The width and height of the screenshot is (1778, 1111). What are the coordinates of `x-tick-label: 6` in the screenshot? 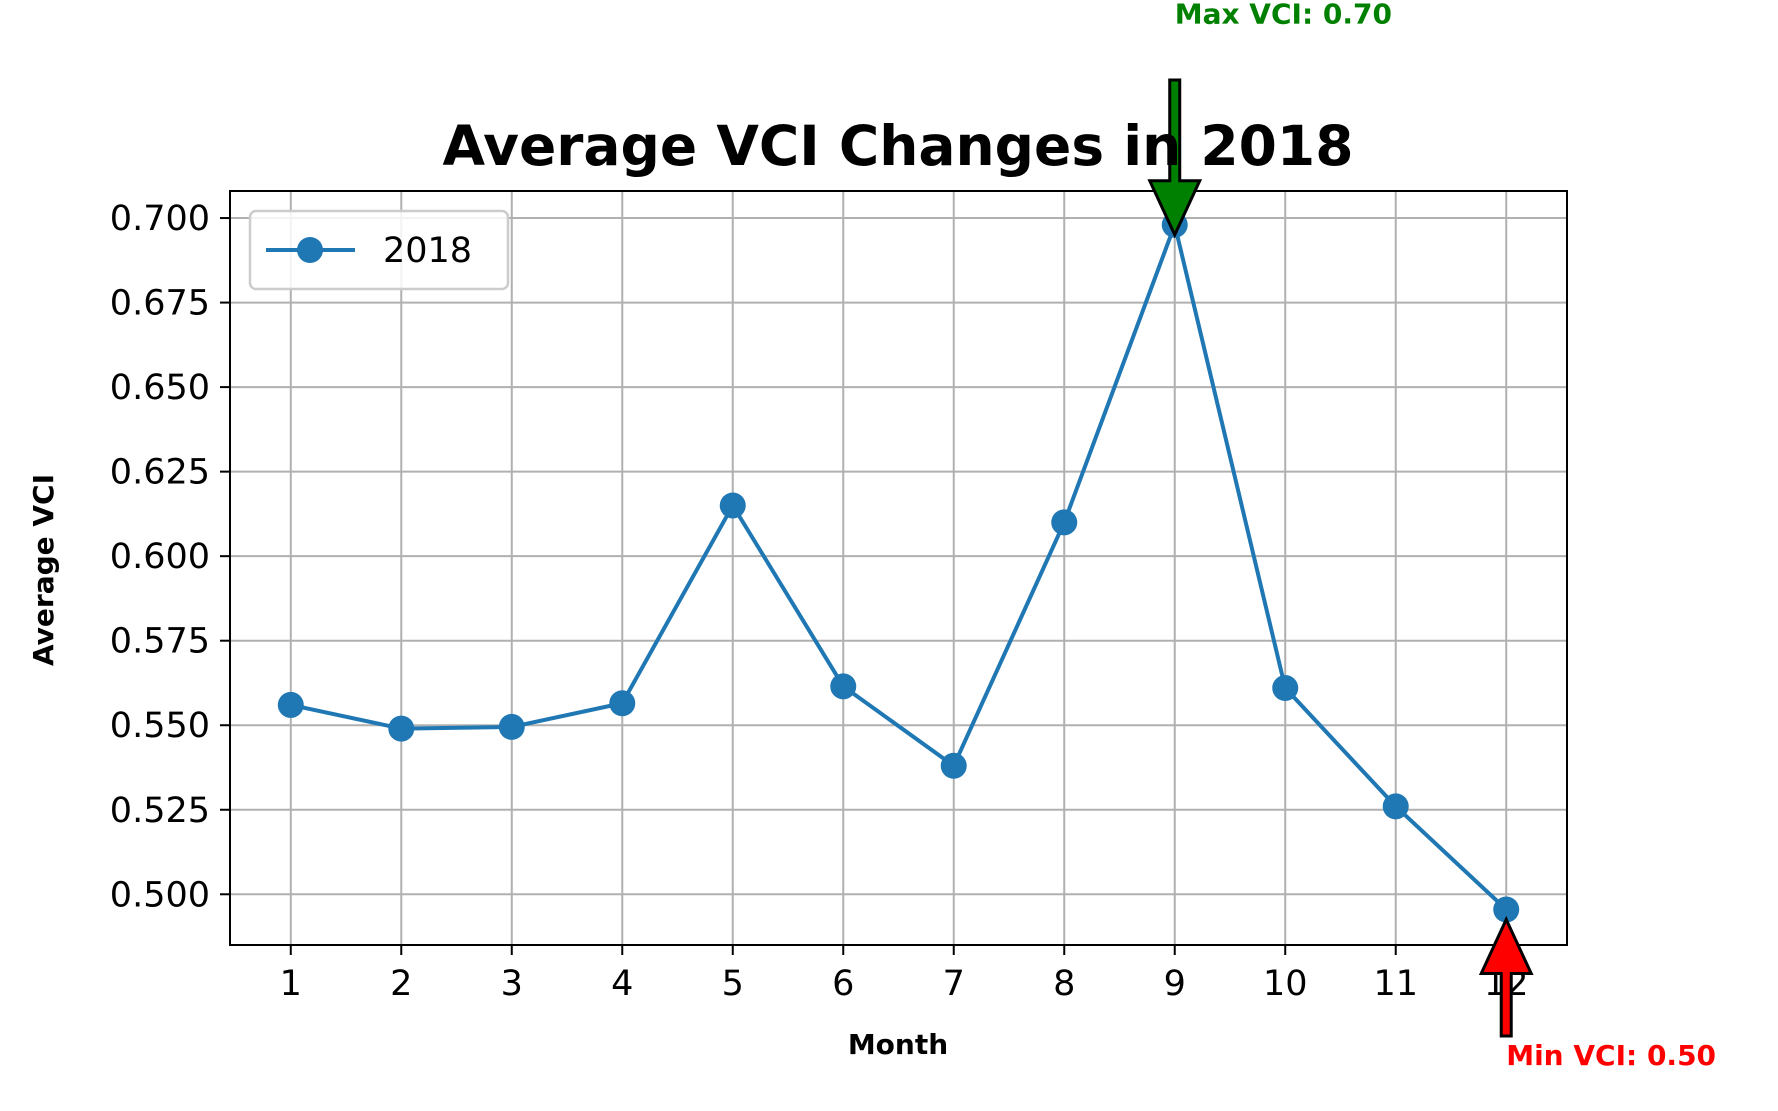 It's located at (843, 984).